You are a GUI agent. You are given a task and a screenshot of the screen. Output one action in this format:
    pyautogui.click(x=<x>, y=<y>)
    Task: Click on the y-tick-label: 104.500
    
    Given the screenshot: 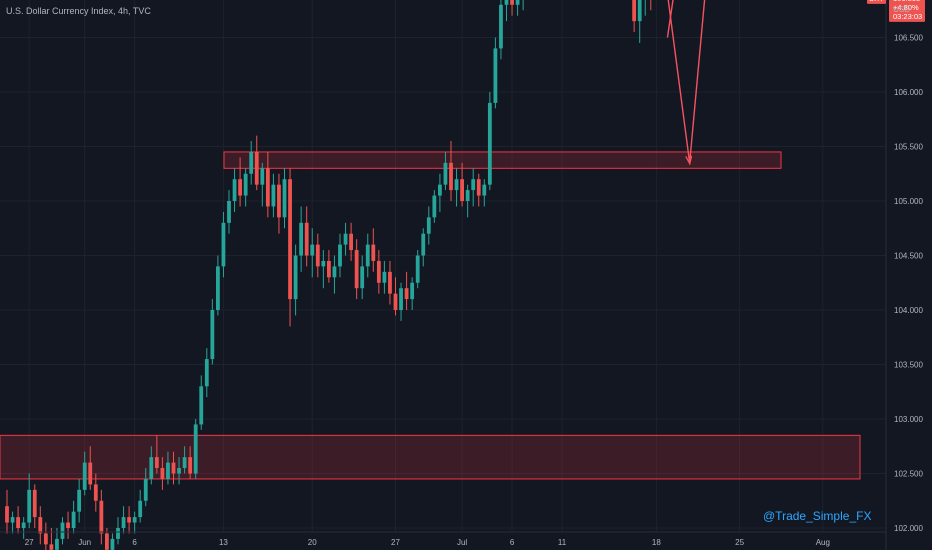 What is the action you would take?
    pyautogui.click(x=908, y=256)
    